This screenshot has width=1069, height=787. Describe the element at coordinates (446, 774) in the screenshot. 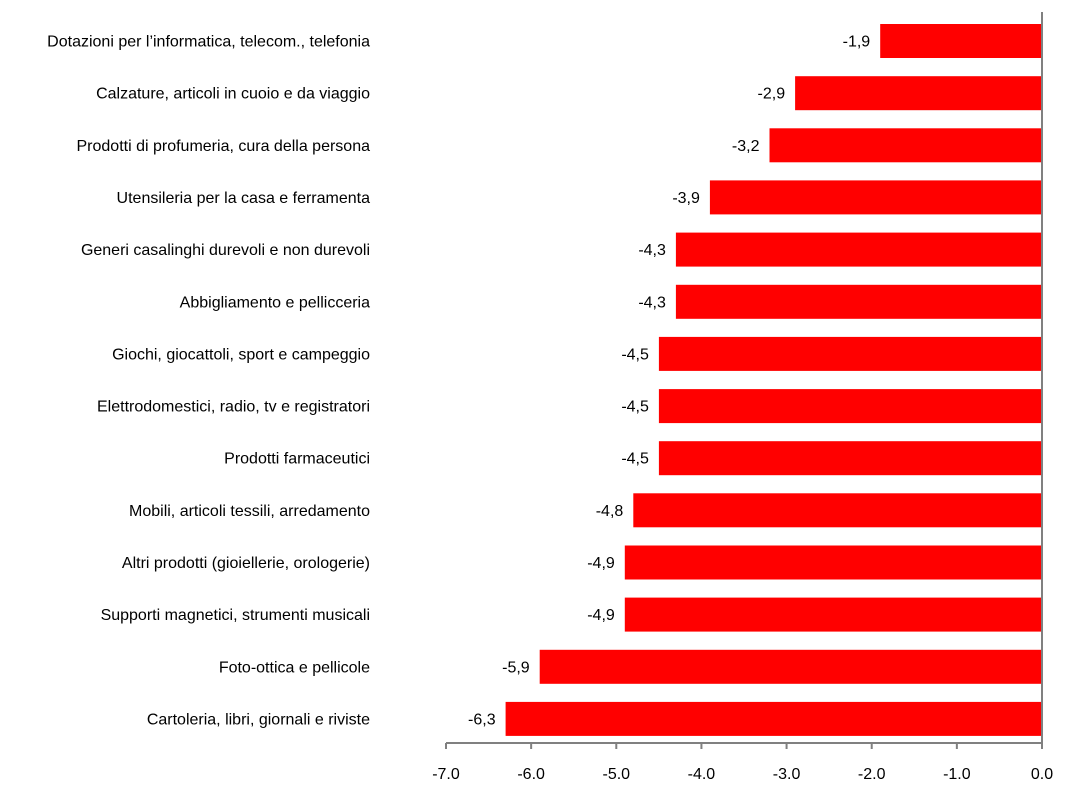

I see `x-tick-label: -7.0` at that location.